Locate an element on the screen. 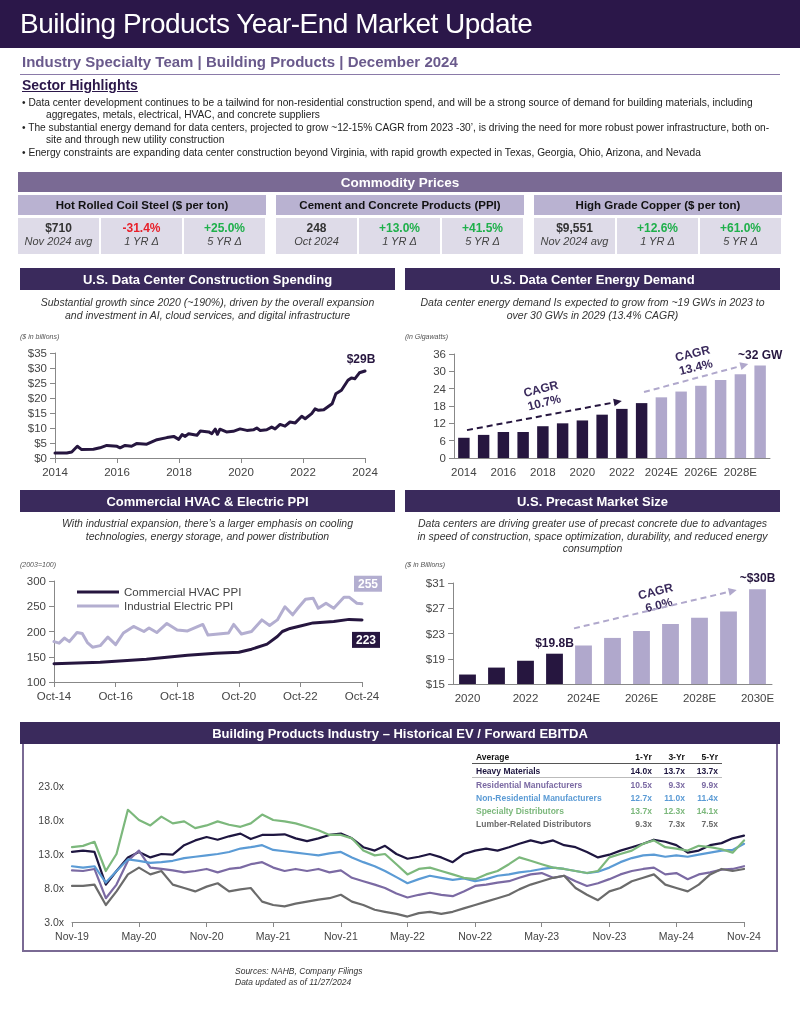  y-tick-label: 24 is located at coordinates (440, 388).